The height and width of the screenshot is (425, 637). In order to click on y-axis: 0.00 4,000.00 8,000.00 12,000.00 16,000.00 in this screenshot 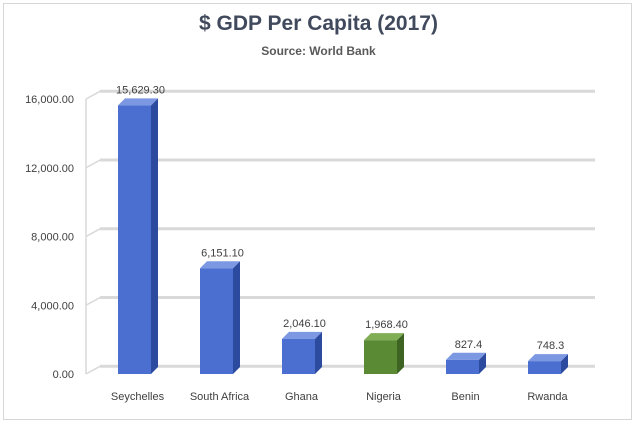, I will do `click(49, 237)`.